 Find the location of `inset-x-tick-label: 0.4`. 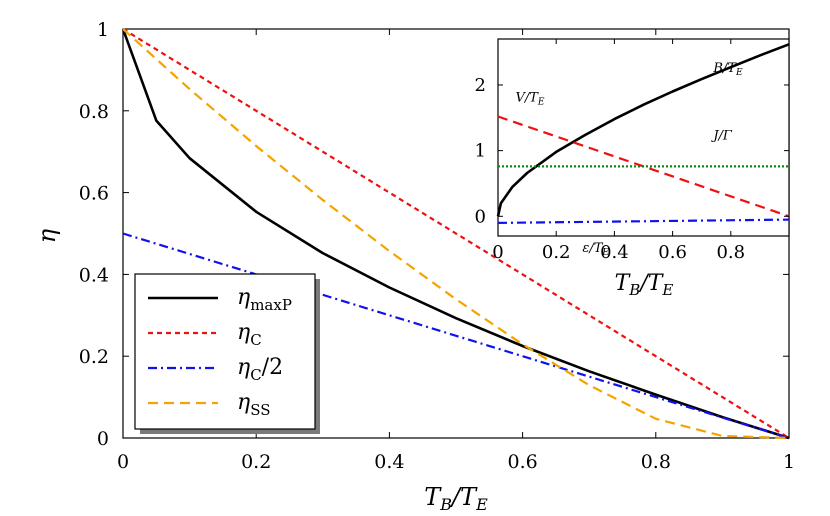

inset-x-tick-label: 0.4 is located at coordinates (614, 252).